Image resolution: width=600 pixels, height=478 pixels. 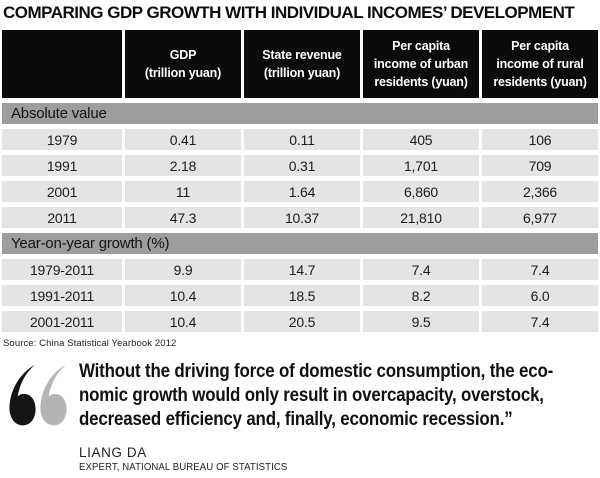 What do you see at coordinates (302, 64) in the screenshot?
I see `table-header-state-revenue: State revenue (trillion yuan)` at bounding box center [302, 64].